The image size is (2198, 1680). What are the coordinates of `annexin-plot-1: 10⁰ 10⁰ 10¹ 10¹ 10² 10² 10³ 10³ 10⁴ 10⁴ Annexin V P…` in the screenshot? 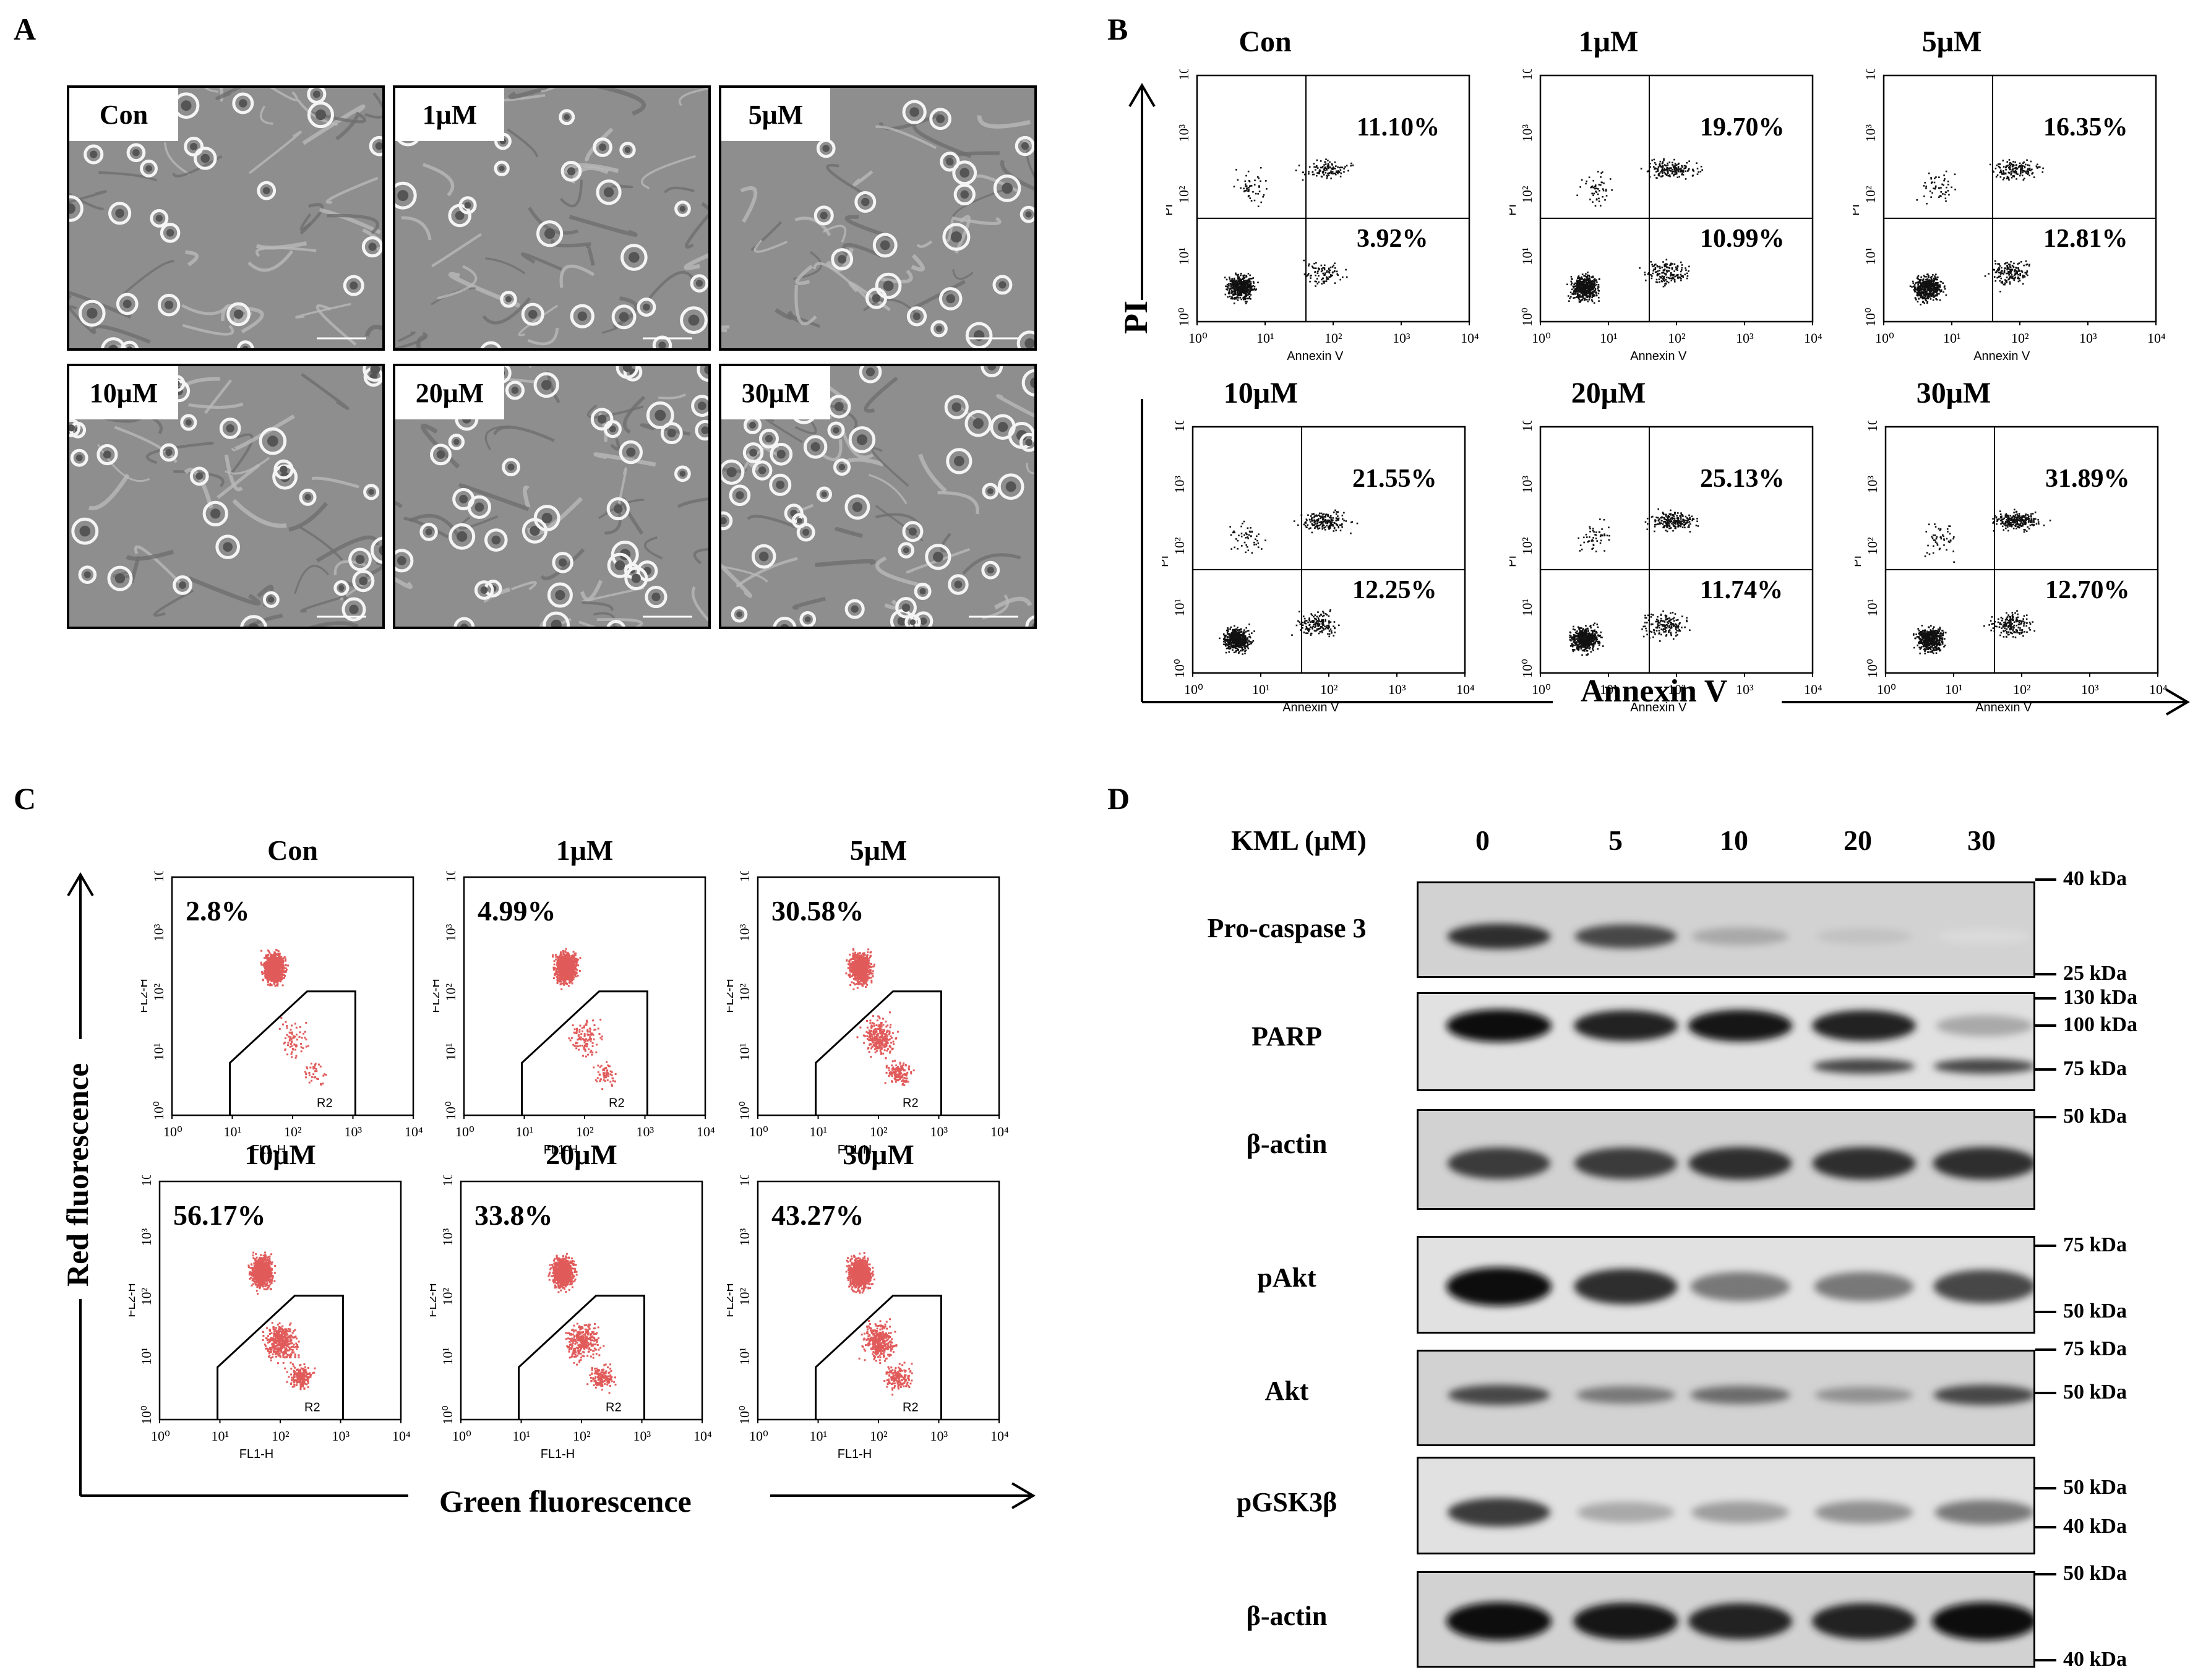 It's located at (1666, 216).